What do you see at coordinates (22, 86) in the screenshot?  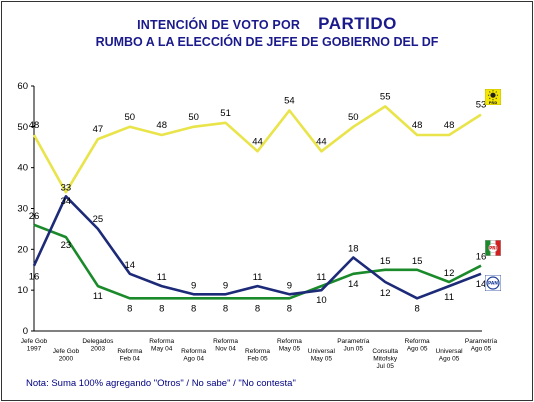 I see `y-tick-label: 60` at bounding box center [22, 86].